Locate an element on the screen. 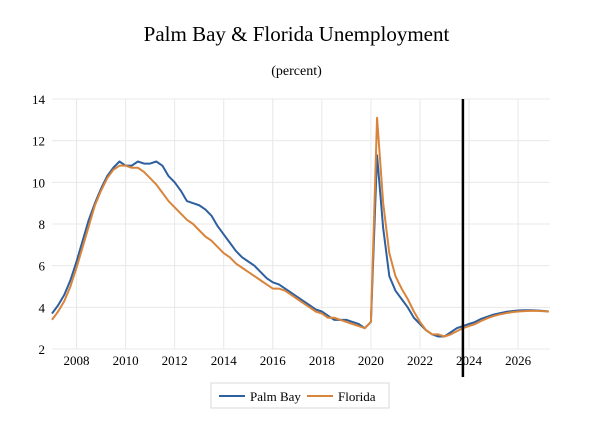 This screenshot has width=593, height=436. y-tick-label: 12 is located at coordinates (38, 141).